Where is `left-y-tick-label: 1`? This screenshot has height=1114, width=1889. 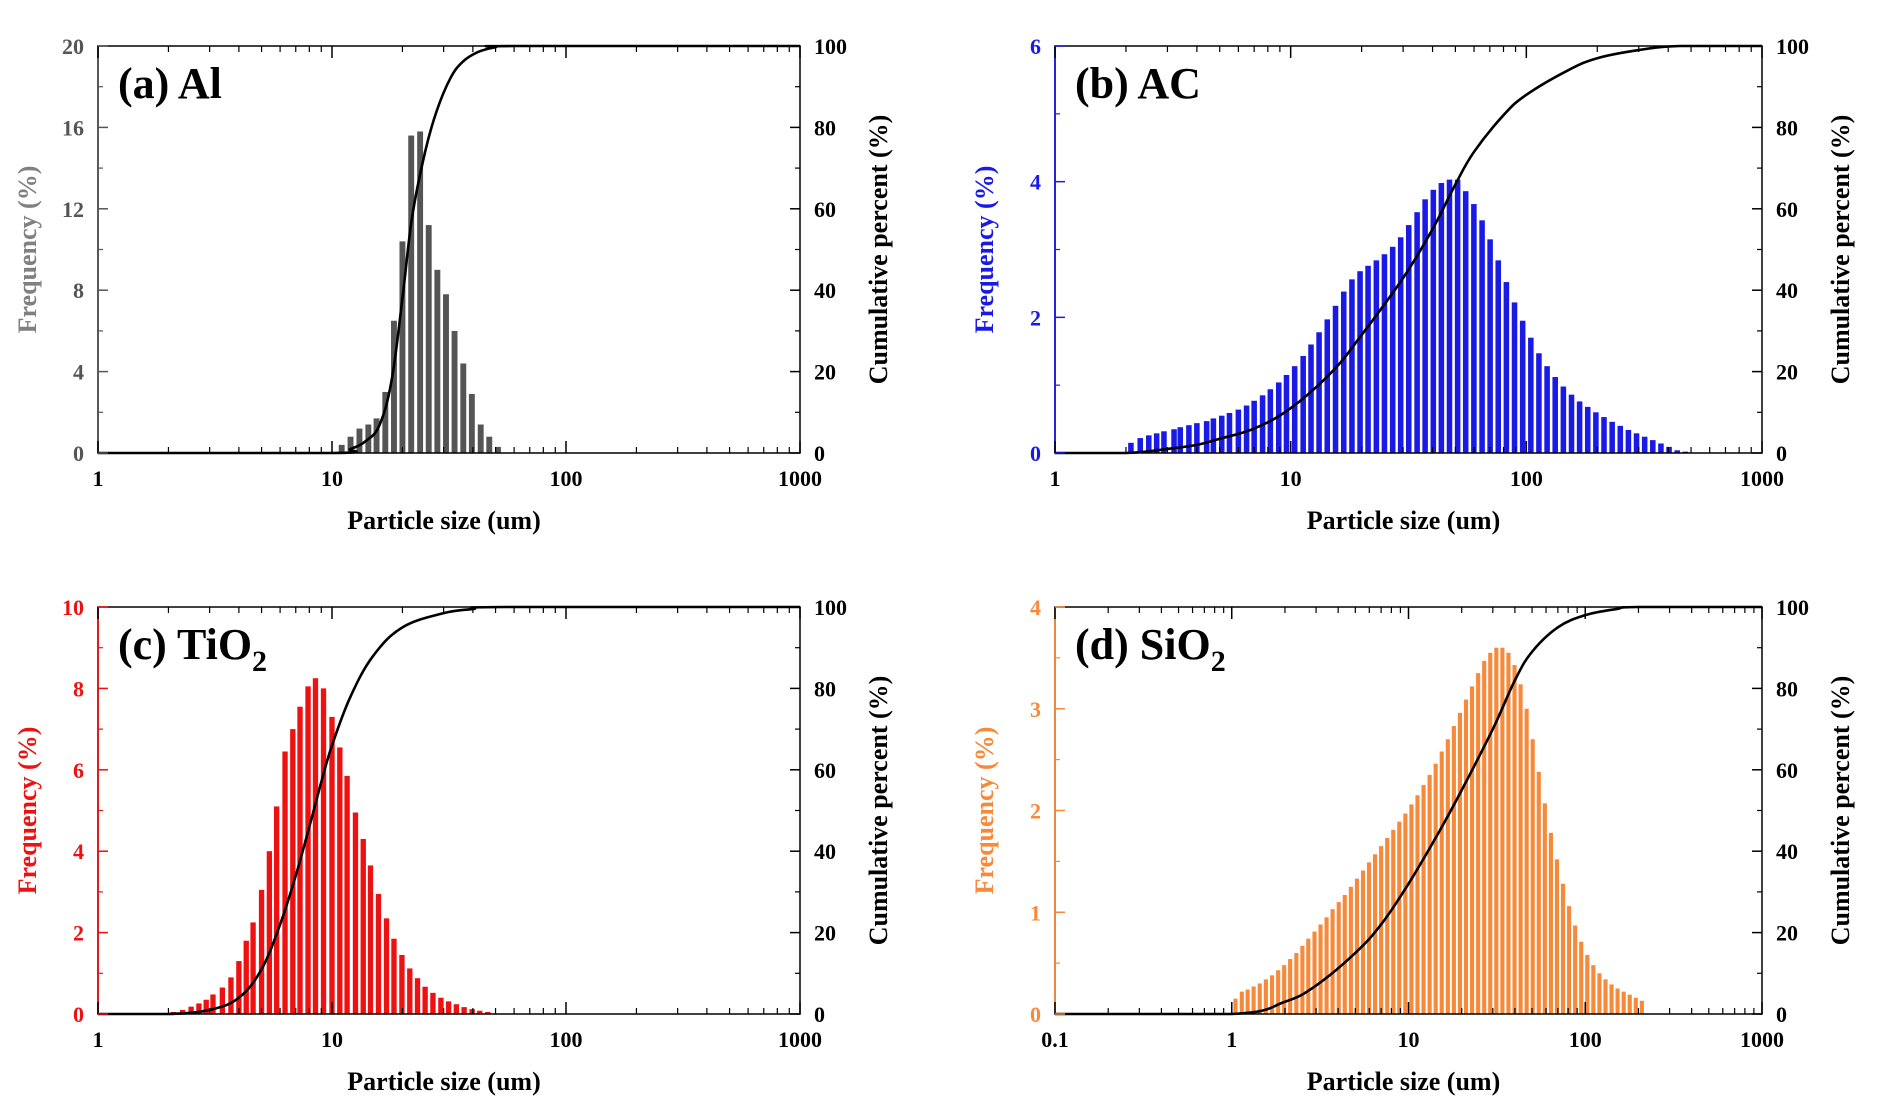
left-y-tick-label: 1 is located at coordinates (1035, 912).